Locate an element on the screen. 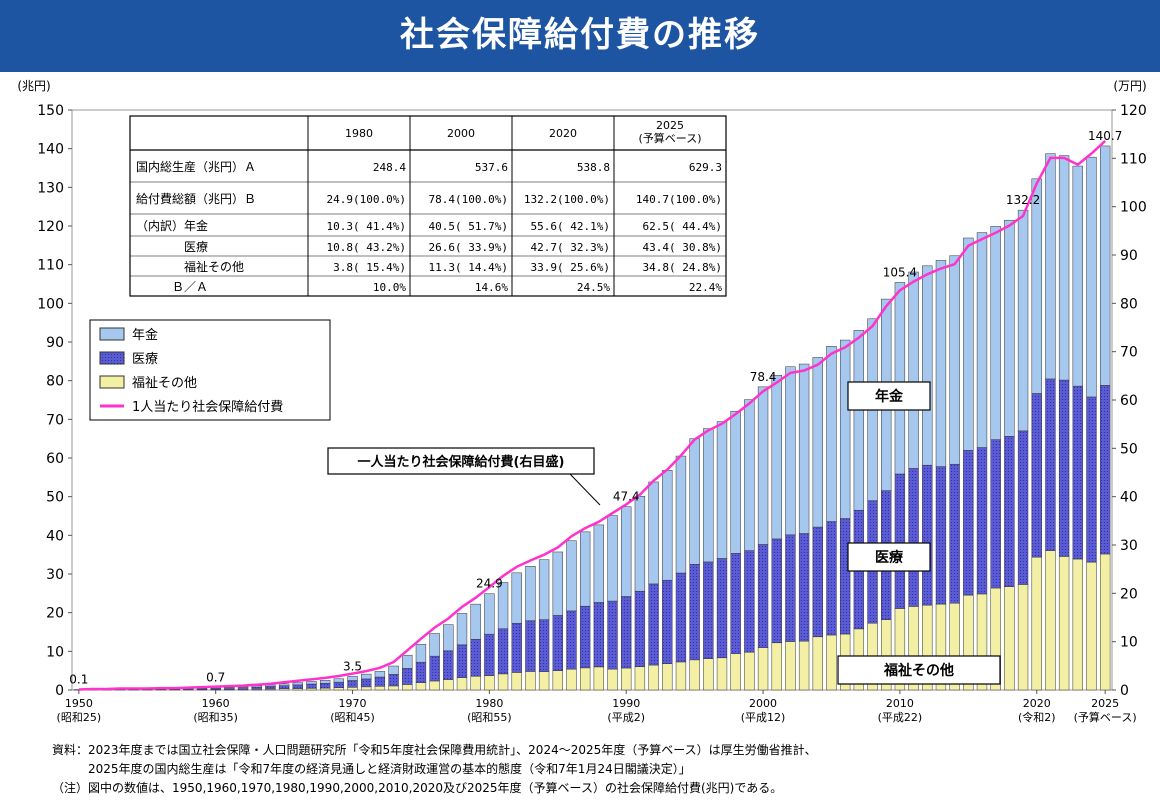  right-tick-label: 10 is located at coordinates (1129, 643).